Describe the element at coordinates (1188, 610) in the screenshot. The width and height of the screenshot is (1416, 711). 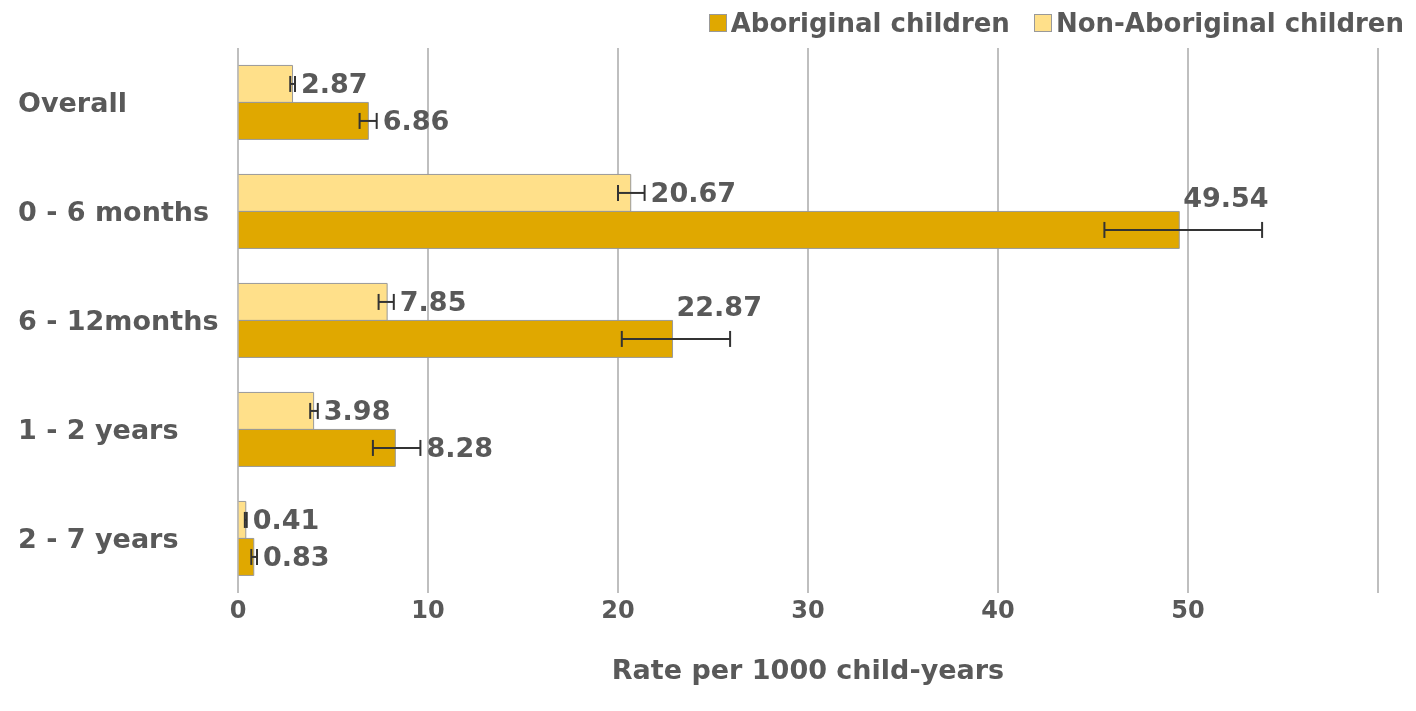
I see `x-tick-label: 50` at that location.